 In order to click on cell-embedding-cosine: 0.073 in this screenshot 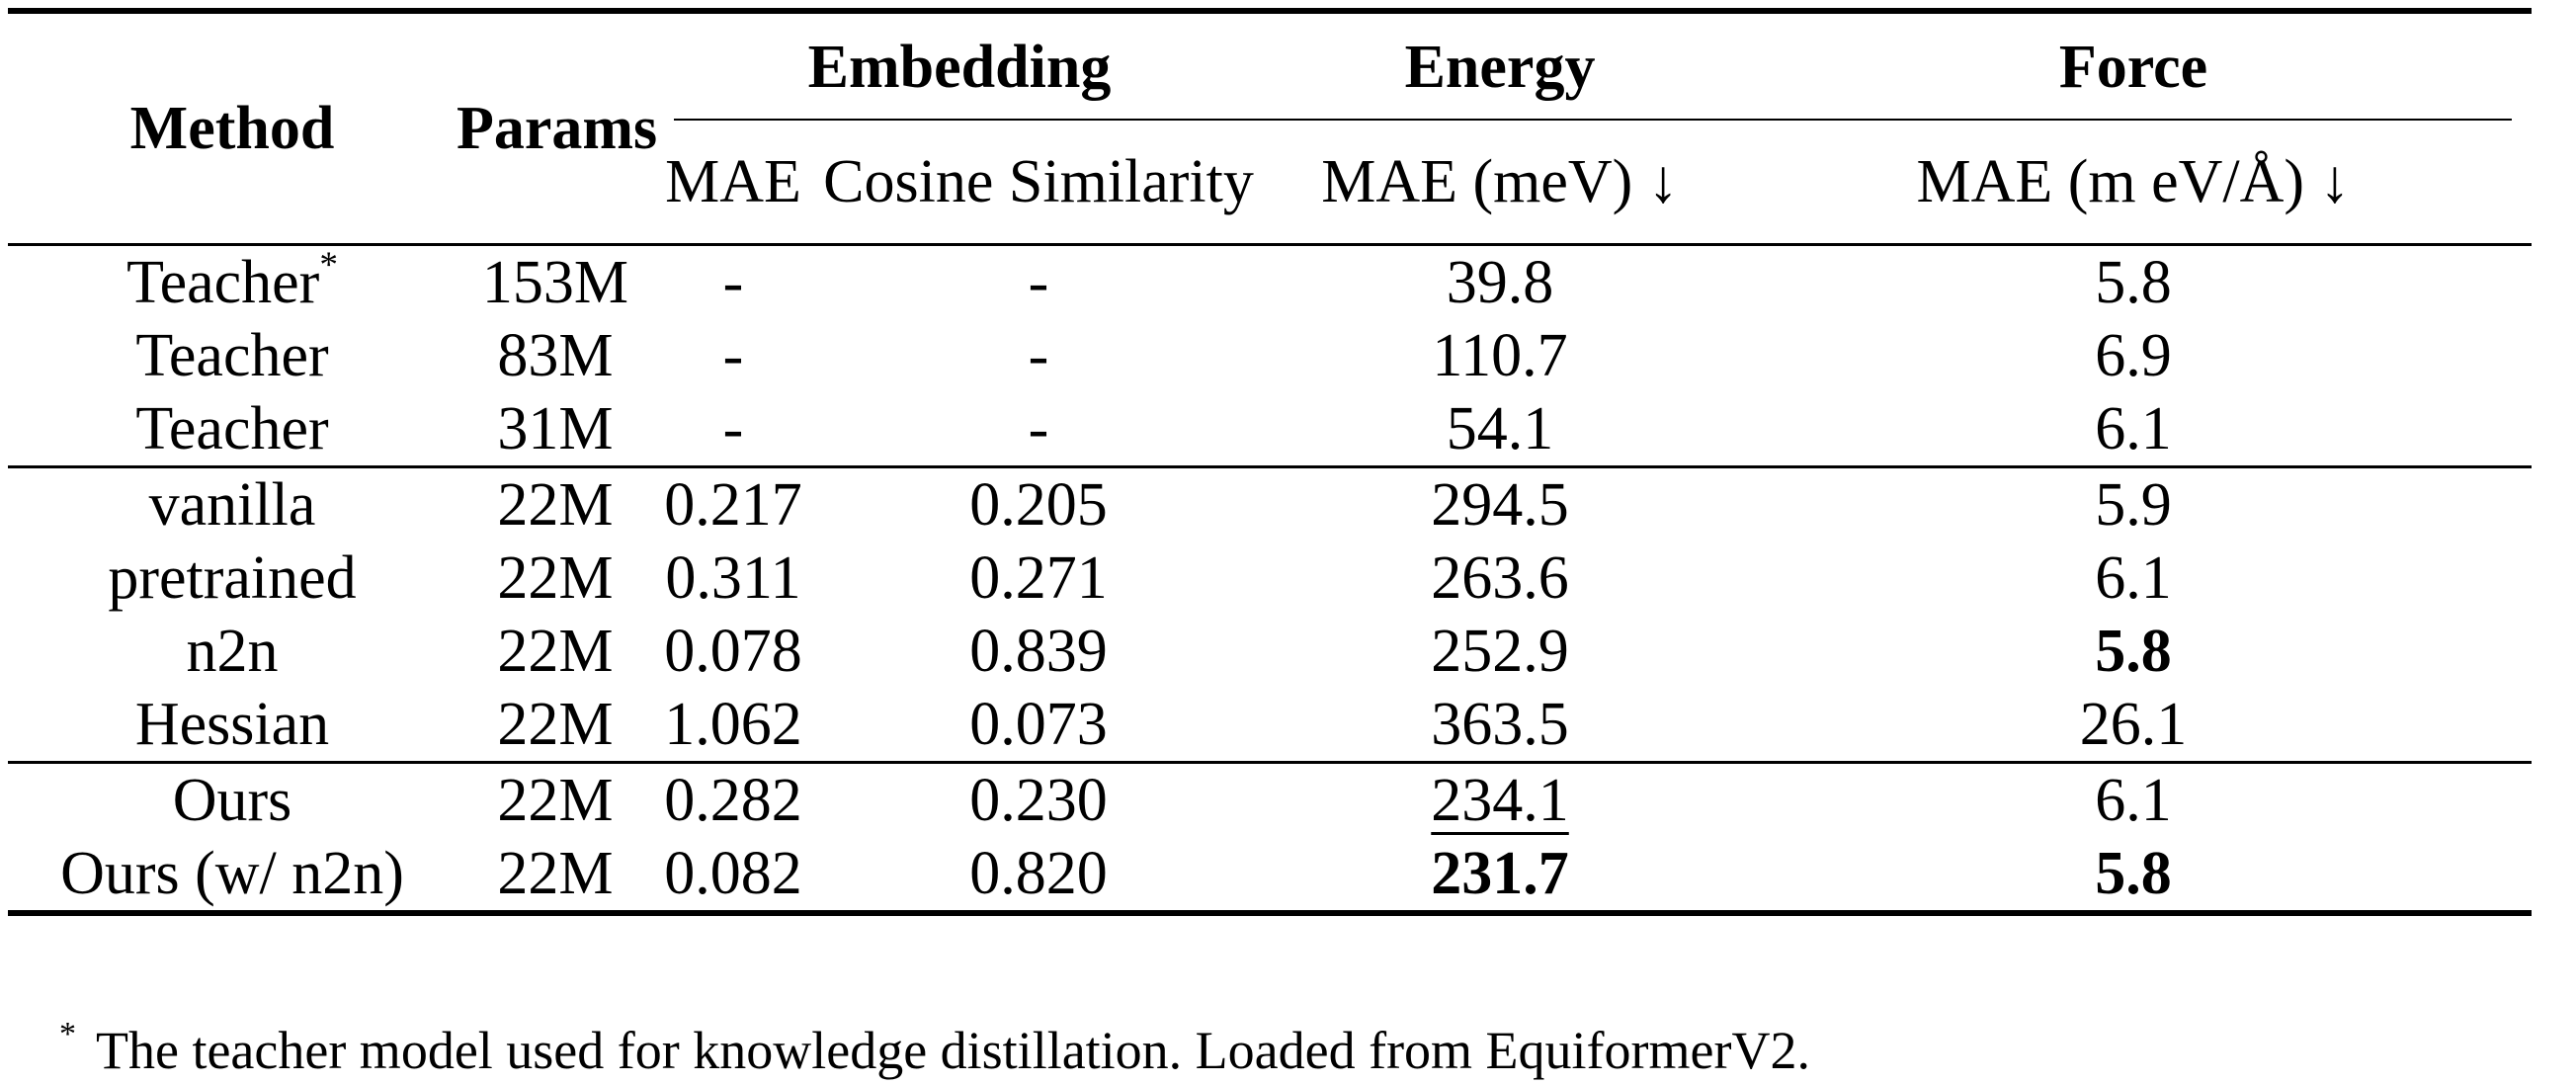, I will do `click(1038, 725)`.